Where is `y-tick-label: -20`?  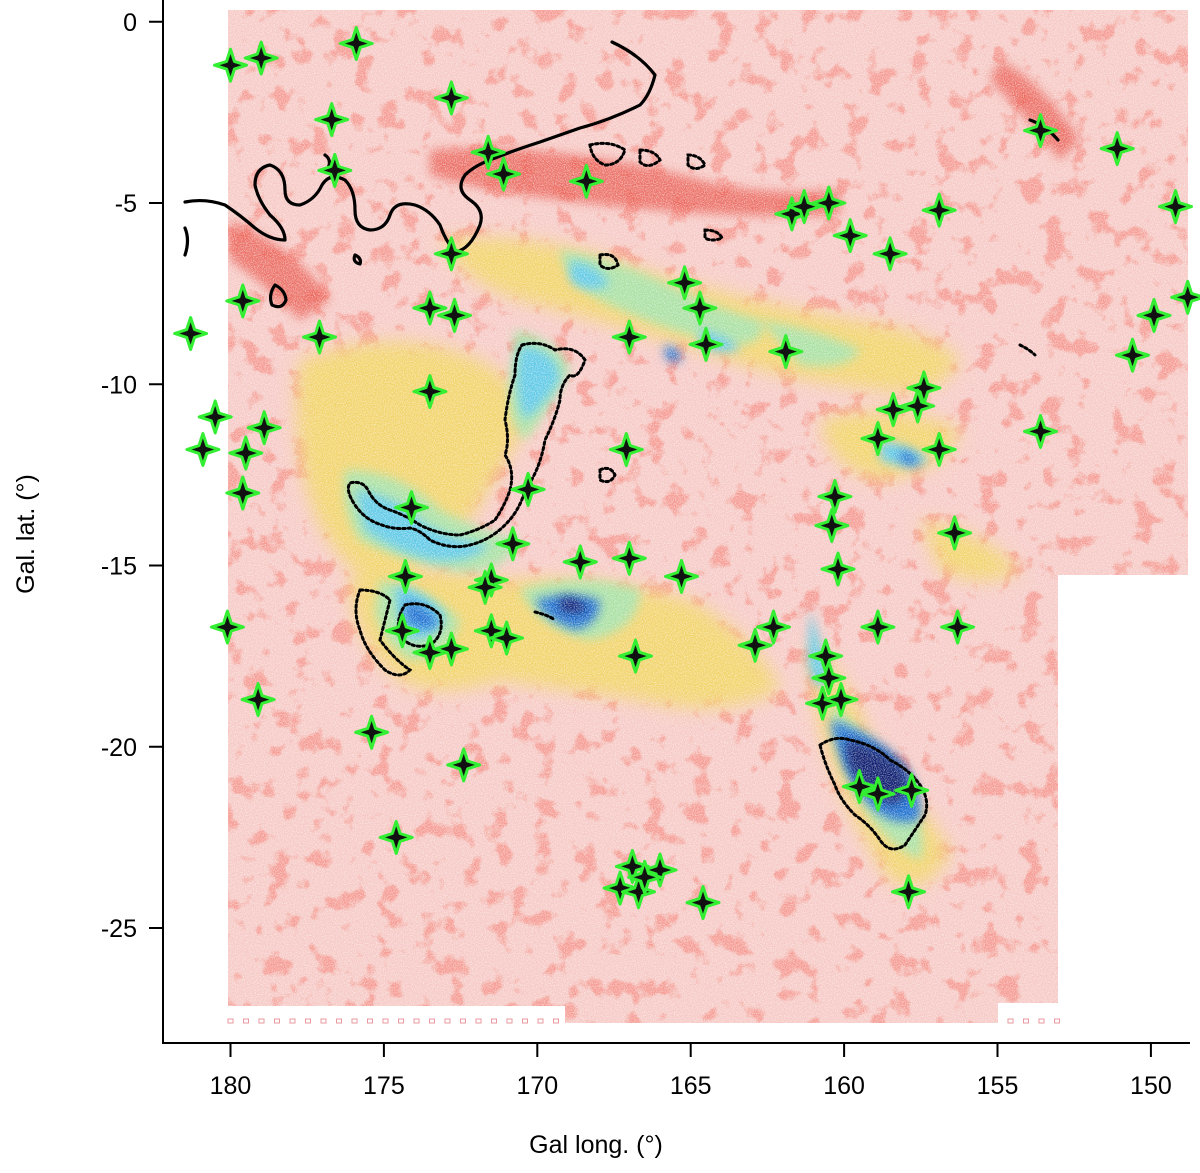 y-tick-label: -20 is located at coordinates (119, 748).